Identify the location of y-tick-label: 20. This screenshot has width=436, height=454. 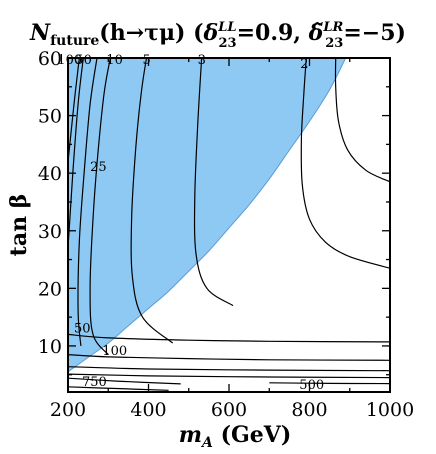
(50, 289).